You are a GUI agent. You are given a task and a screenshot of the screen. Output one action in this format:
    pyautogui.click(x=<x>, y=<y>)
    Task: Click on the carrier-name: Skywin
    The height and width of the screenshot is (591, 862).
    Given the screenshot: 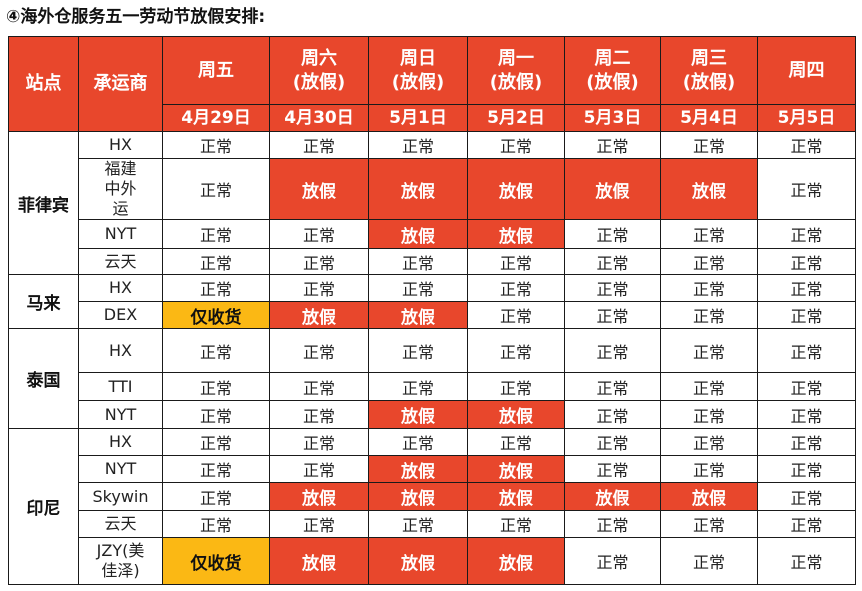 What is the action you would take?
    pyautogui.click(x=120, y=496)
    